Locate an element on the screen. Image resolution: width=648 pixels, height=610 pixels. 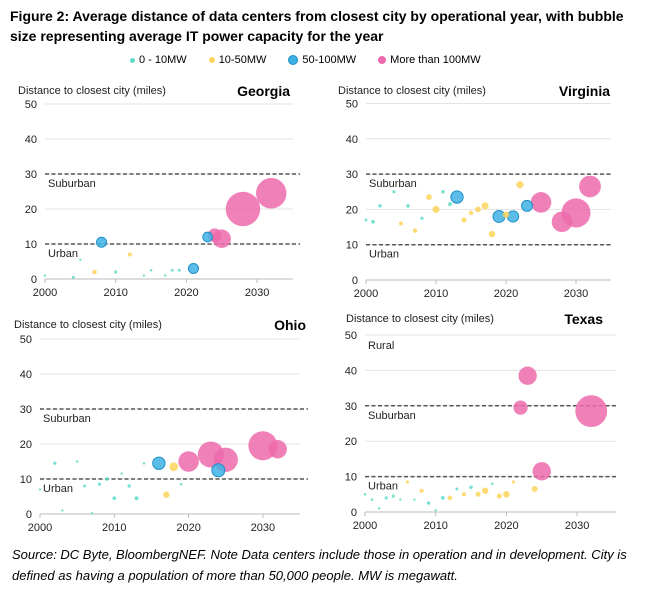
bubble-xl-2020 is located at coordinates (188, 461).